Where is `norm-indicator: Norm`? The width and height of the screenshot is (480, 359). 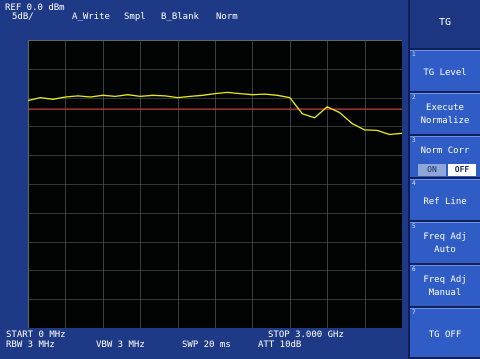
norm-indicator: Norm is located at coordinates (227, 17).